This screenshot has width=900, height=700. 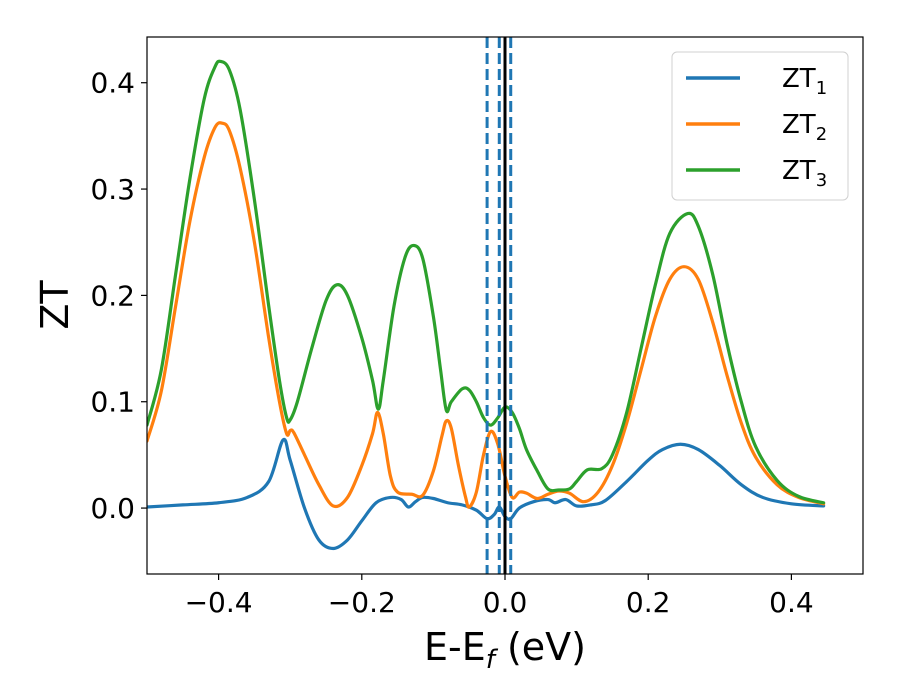 I want to click on x-tick-label: 0.2, so click(x=648, y=602).